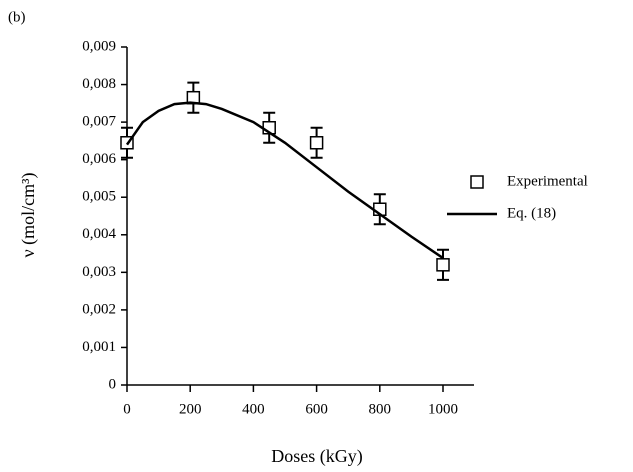 This screenshot has width=633, height=472. Describe the element at coordinates (99, 159) in the screenshot. I see `y-tick-label: 0,006` at that location.